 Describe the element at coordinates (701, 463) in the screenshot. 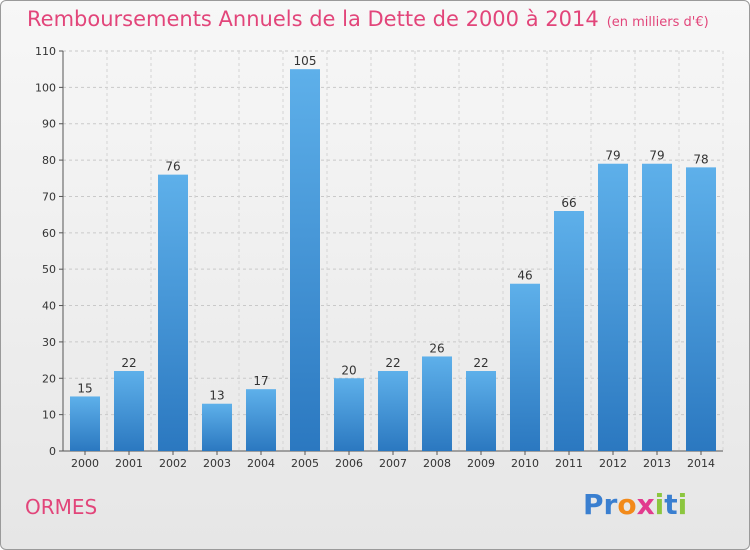

I see `x-tick-label: 2014` at that location.